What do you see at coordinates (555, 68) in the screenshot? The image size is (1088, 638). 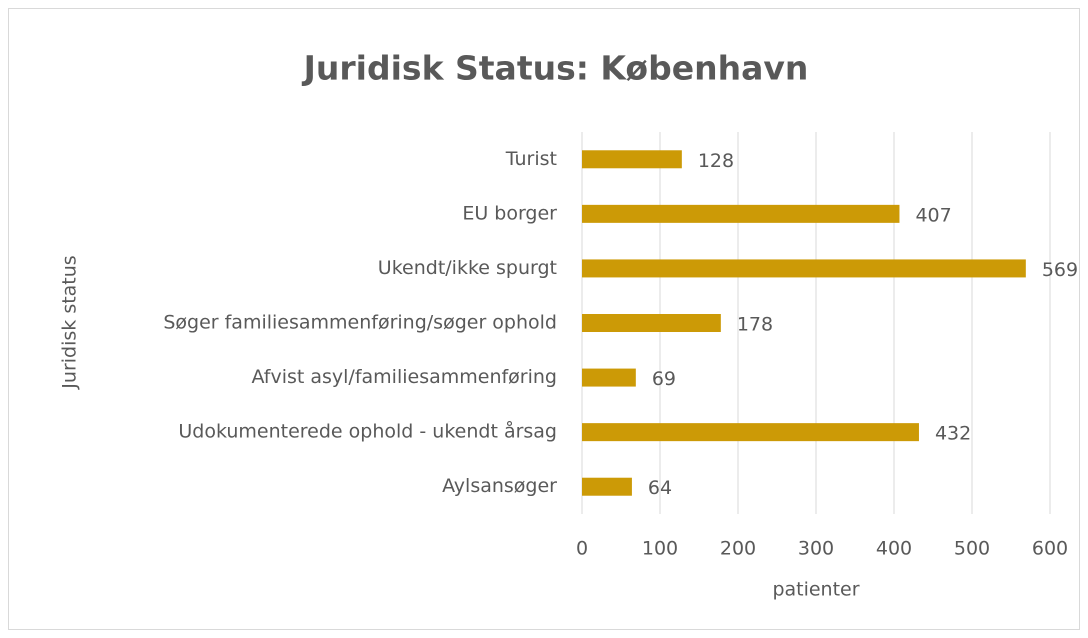 I see `chart-title: Juridisk Status: København` at bounding box center [555, 68].